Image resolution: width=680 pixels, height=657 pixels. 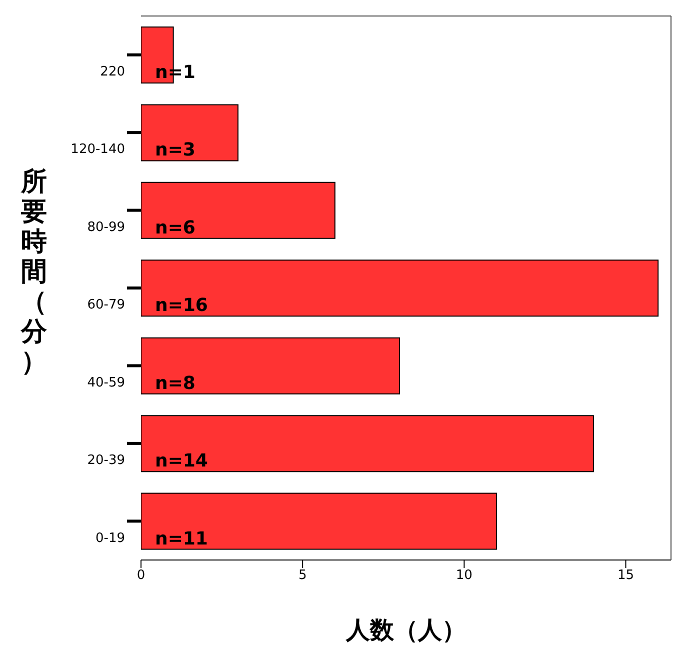 What do you see at coordinates (175, 383) in the screenshot?
I see `data-label: n=8` at bounding box center [175, 383].